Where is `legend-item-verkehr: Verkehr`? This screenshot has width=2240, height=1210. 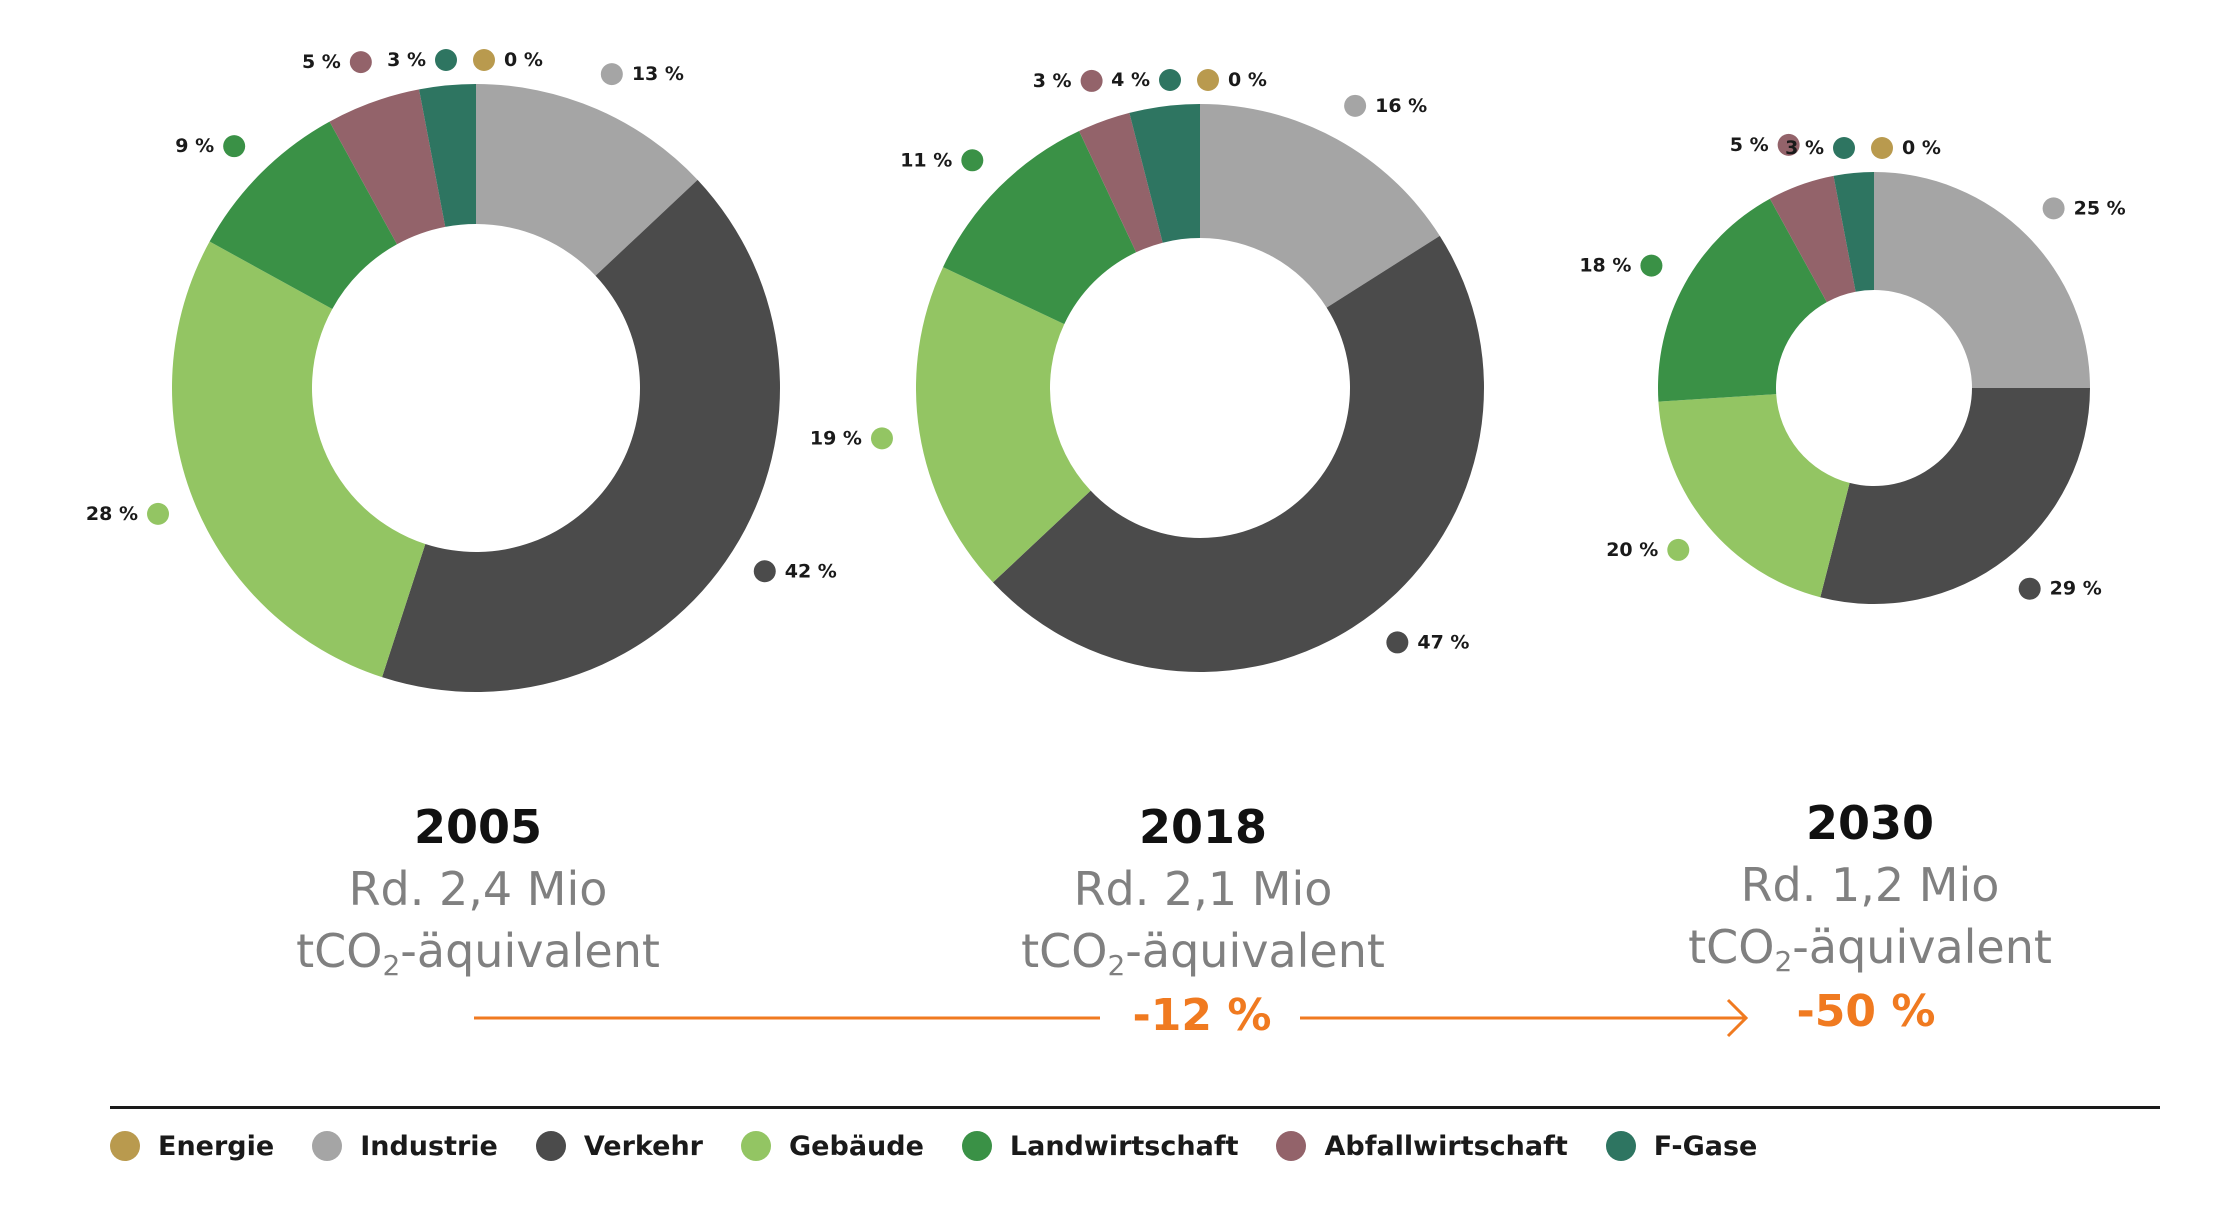
legend-item-verkehr: Verkehr is located at coordinates (619, 1146).